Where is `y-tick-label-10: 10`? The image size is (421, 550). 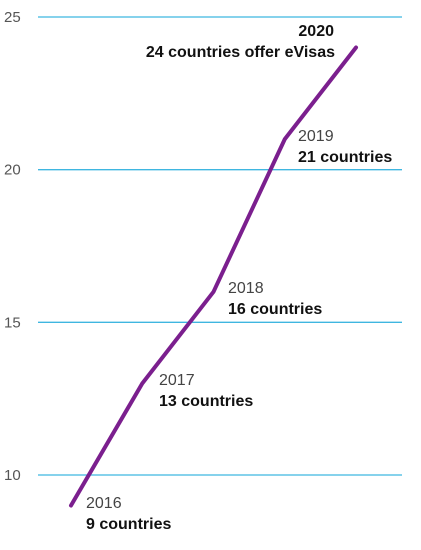 y-tick-label-10: 10 is located at coordinates (12, 475).